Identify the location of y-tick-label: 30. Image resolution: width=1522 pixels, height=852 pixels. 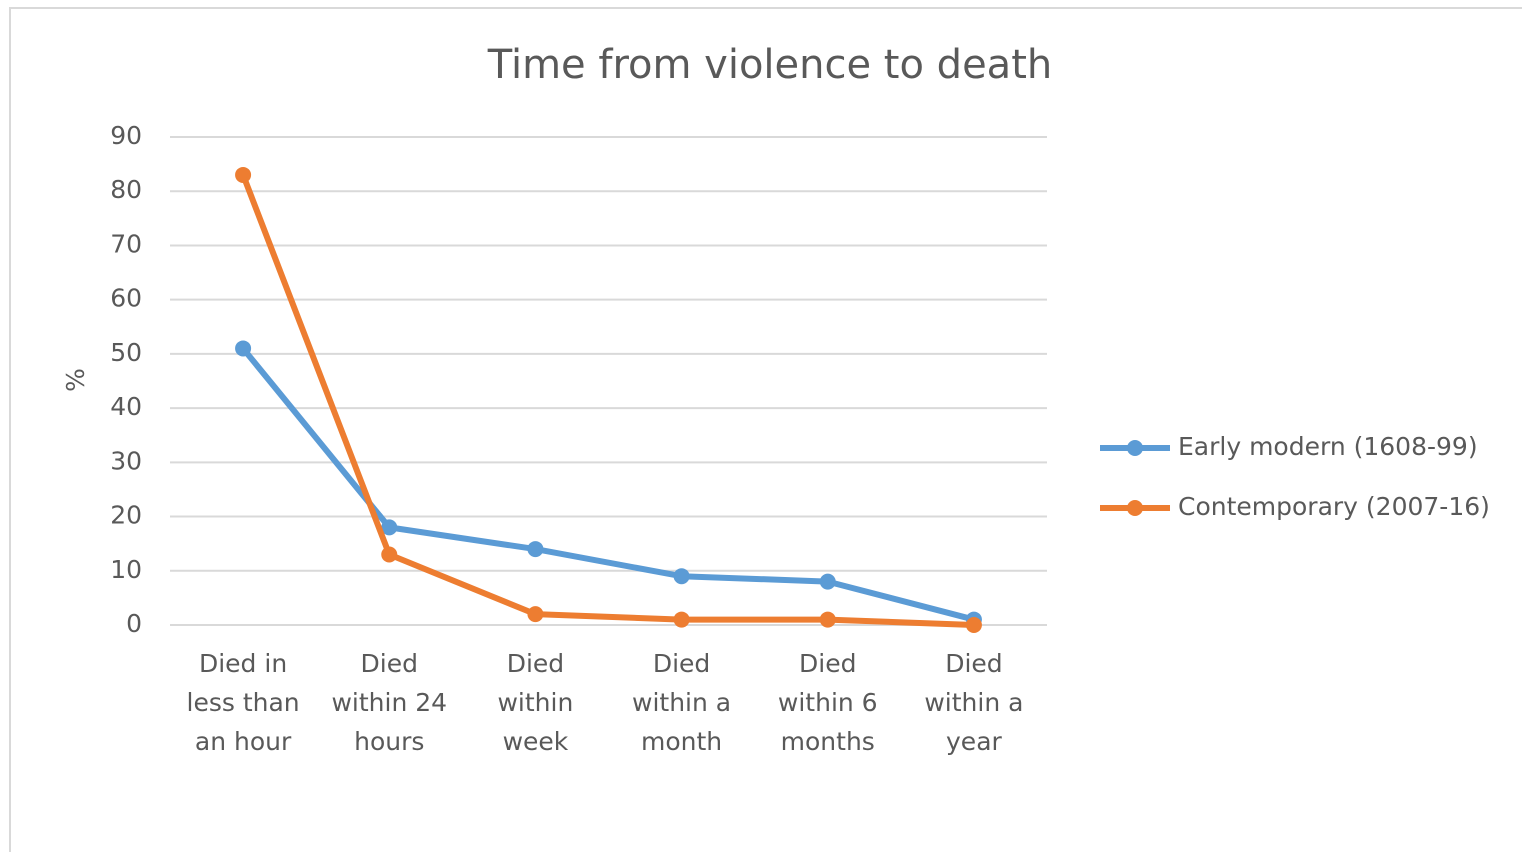
(126, 460).